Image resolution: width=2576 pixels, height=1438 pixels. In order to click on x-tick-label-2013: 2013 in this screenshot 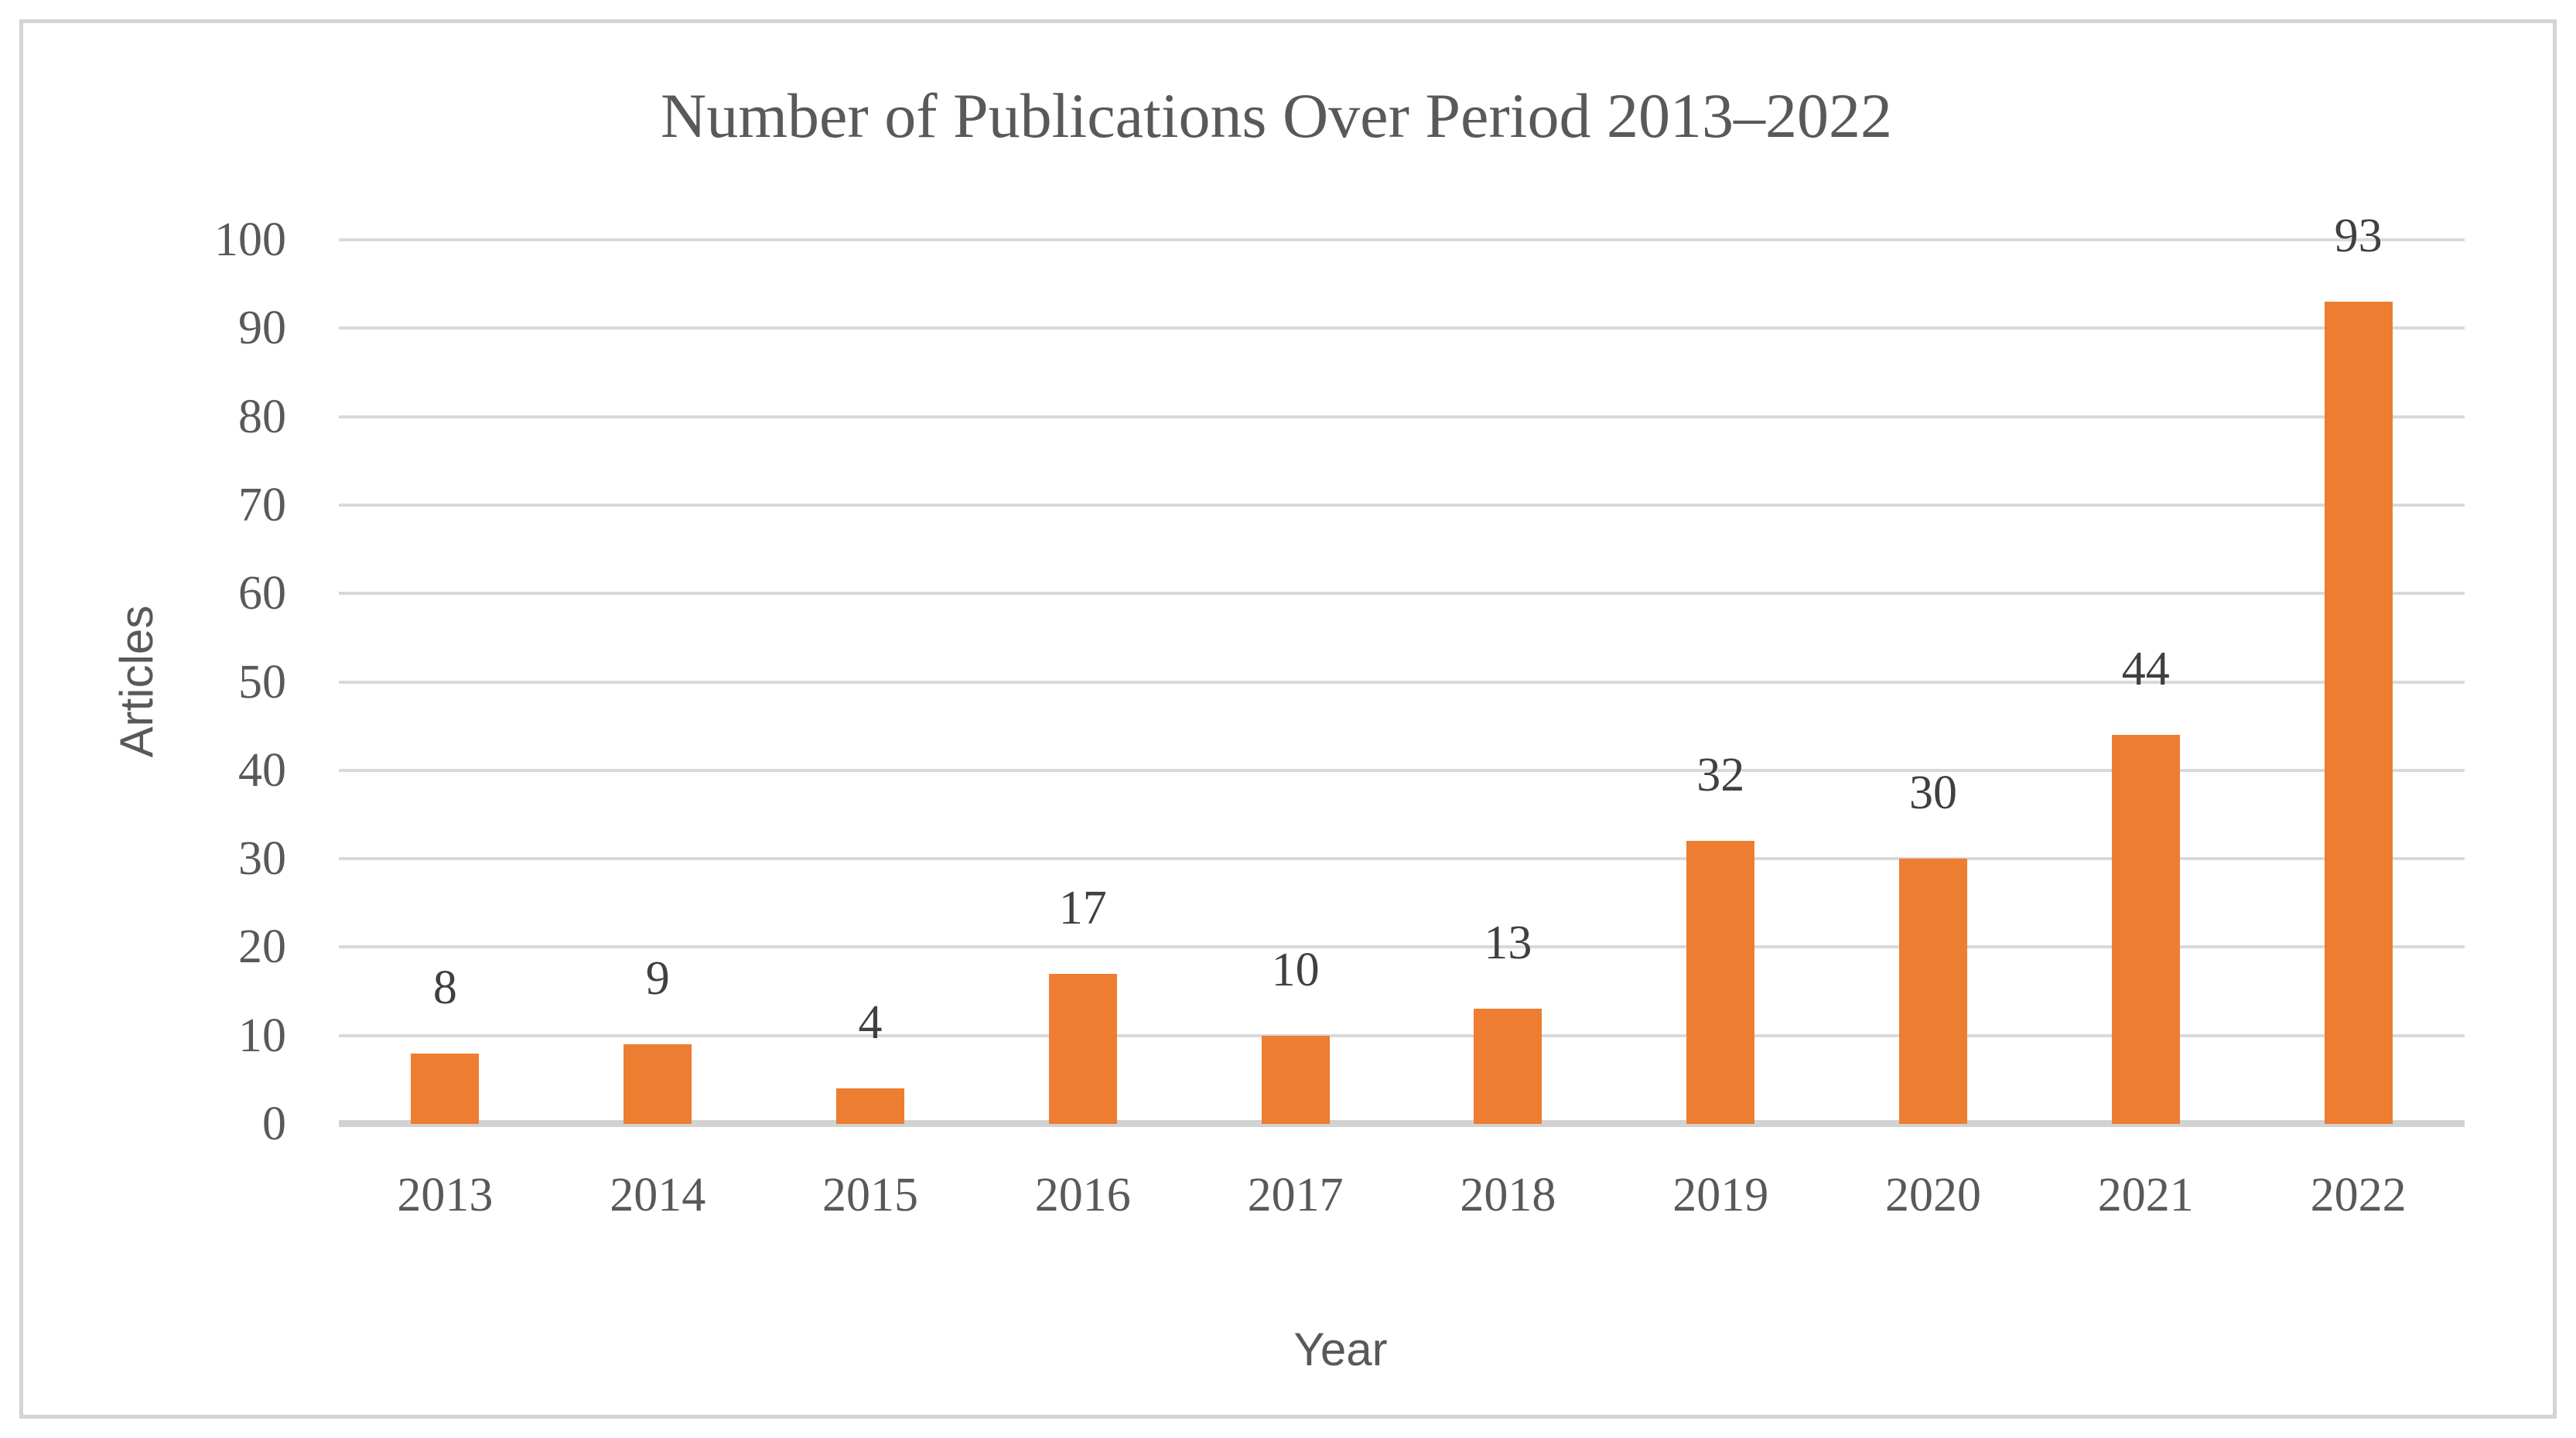, I will do `click(445, 1195)`.